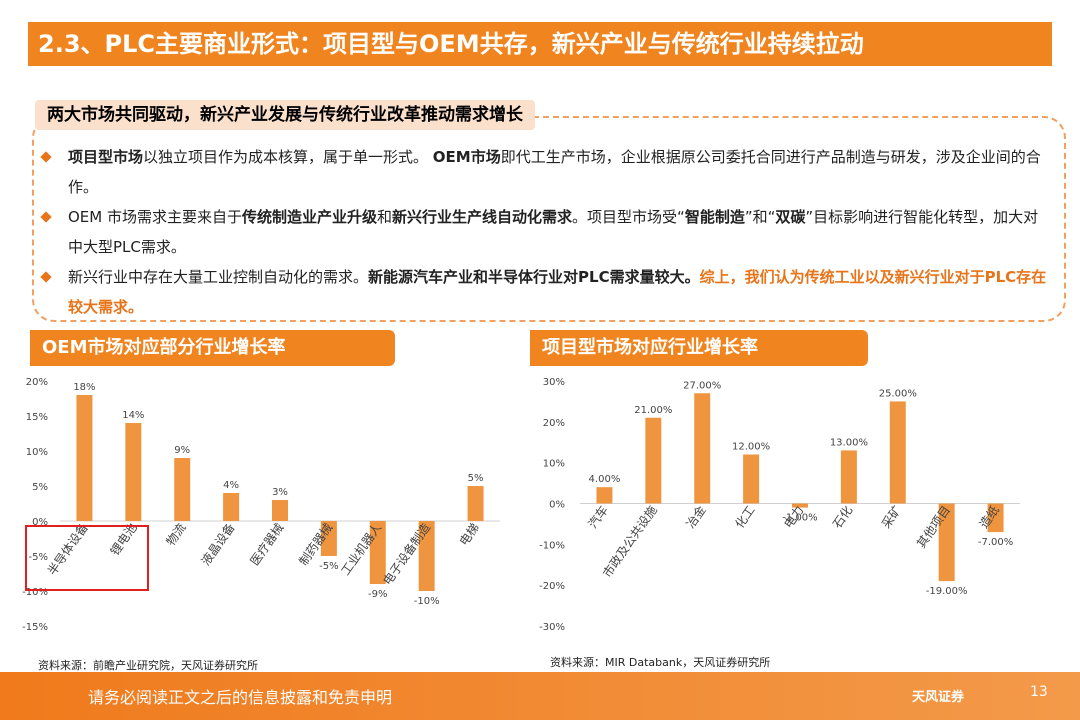 This screenshot has height=720, width=1080. I want to click on bullet-text: 双碳, so click(790, 217).